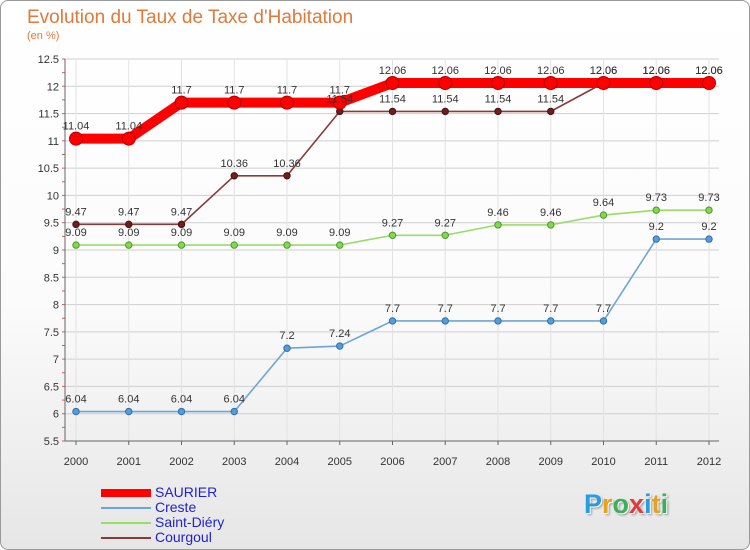 This screenshot has width=750, height=550. Describe the element at coordinates (51, 224) in the screenshot. I see `y-tick-label: 9.5` at that location.